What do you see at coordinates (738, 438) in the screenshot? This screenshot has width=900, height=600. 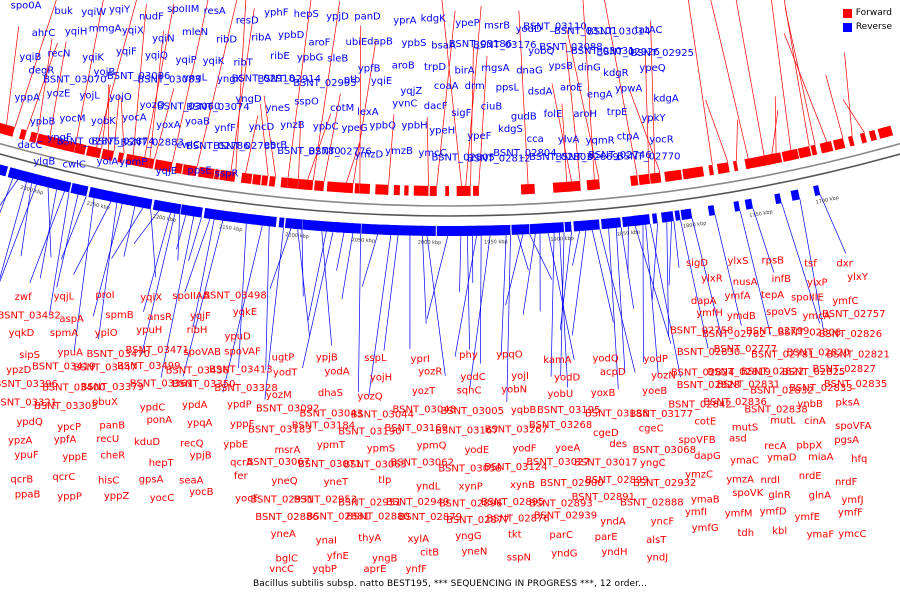 I see `forward-gene-label: asd` at bounding box center [738, 438].